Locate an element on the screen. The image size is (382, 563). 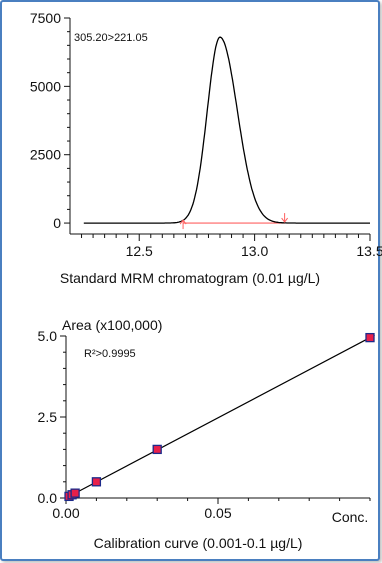
calibration-x-tick-label: 0.00 is located at coordinates (65, 513).